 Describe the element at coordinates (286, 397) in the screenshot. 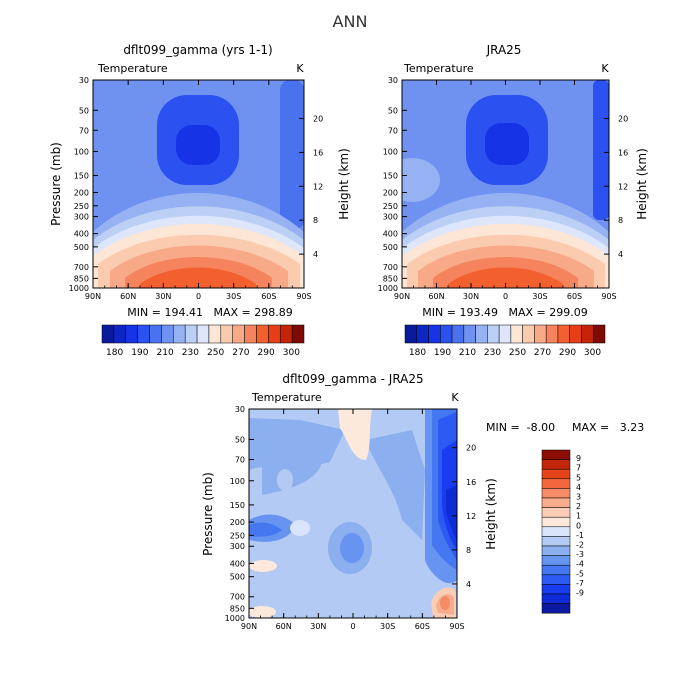

I see `variable-label: Temperature` at that location.